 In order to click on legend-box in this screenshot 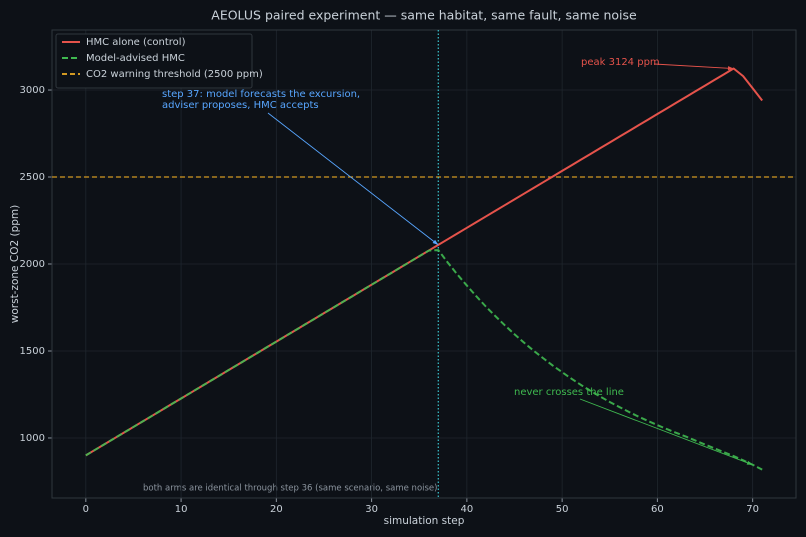, I will do `click(154, 61)`.